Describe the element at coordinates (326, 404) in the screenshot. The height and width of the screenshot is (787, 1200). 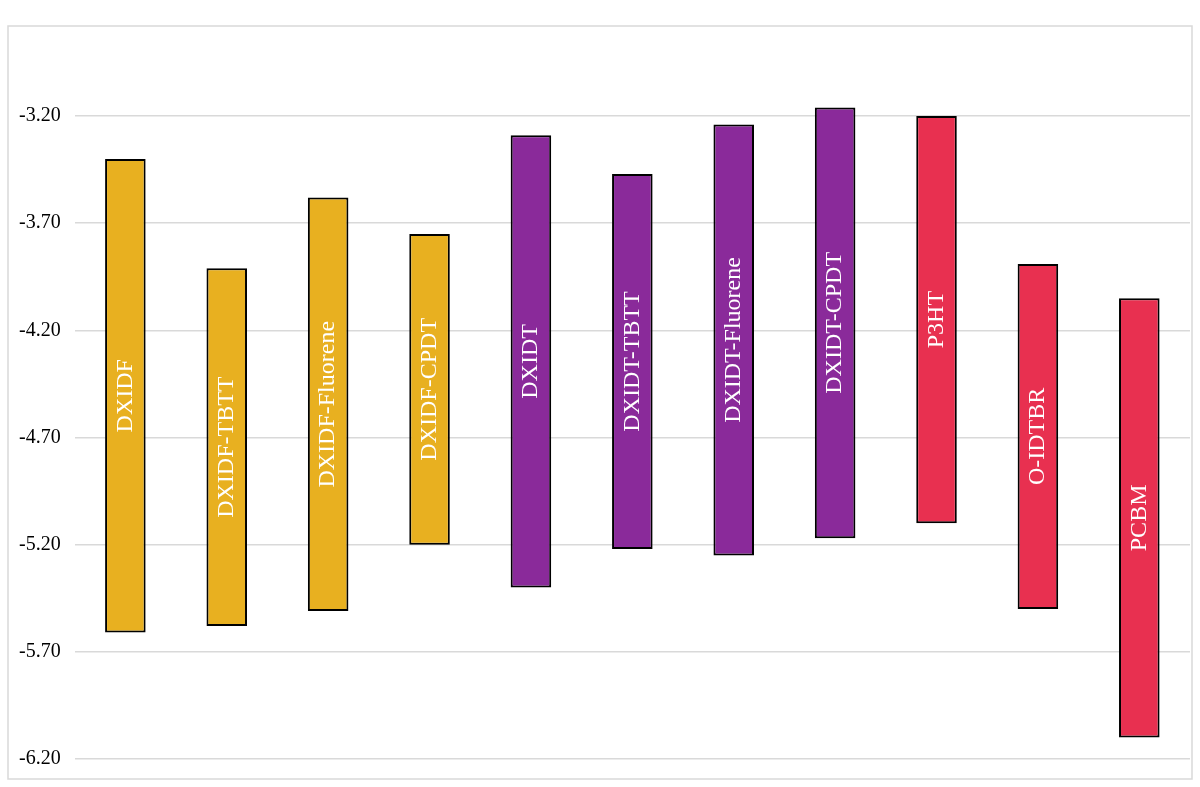
I see `x-tick-label: DXIDF-Fluorene` at that location.